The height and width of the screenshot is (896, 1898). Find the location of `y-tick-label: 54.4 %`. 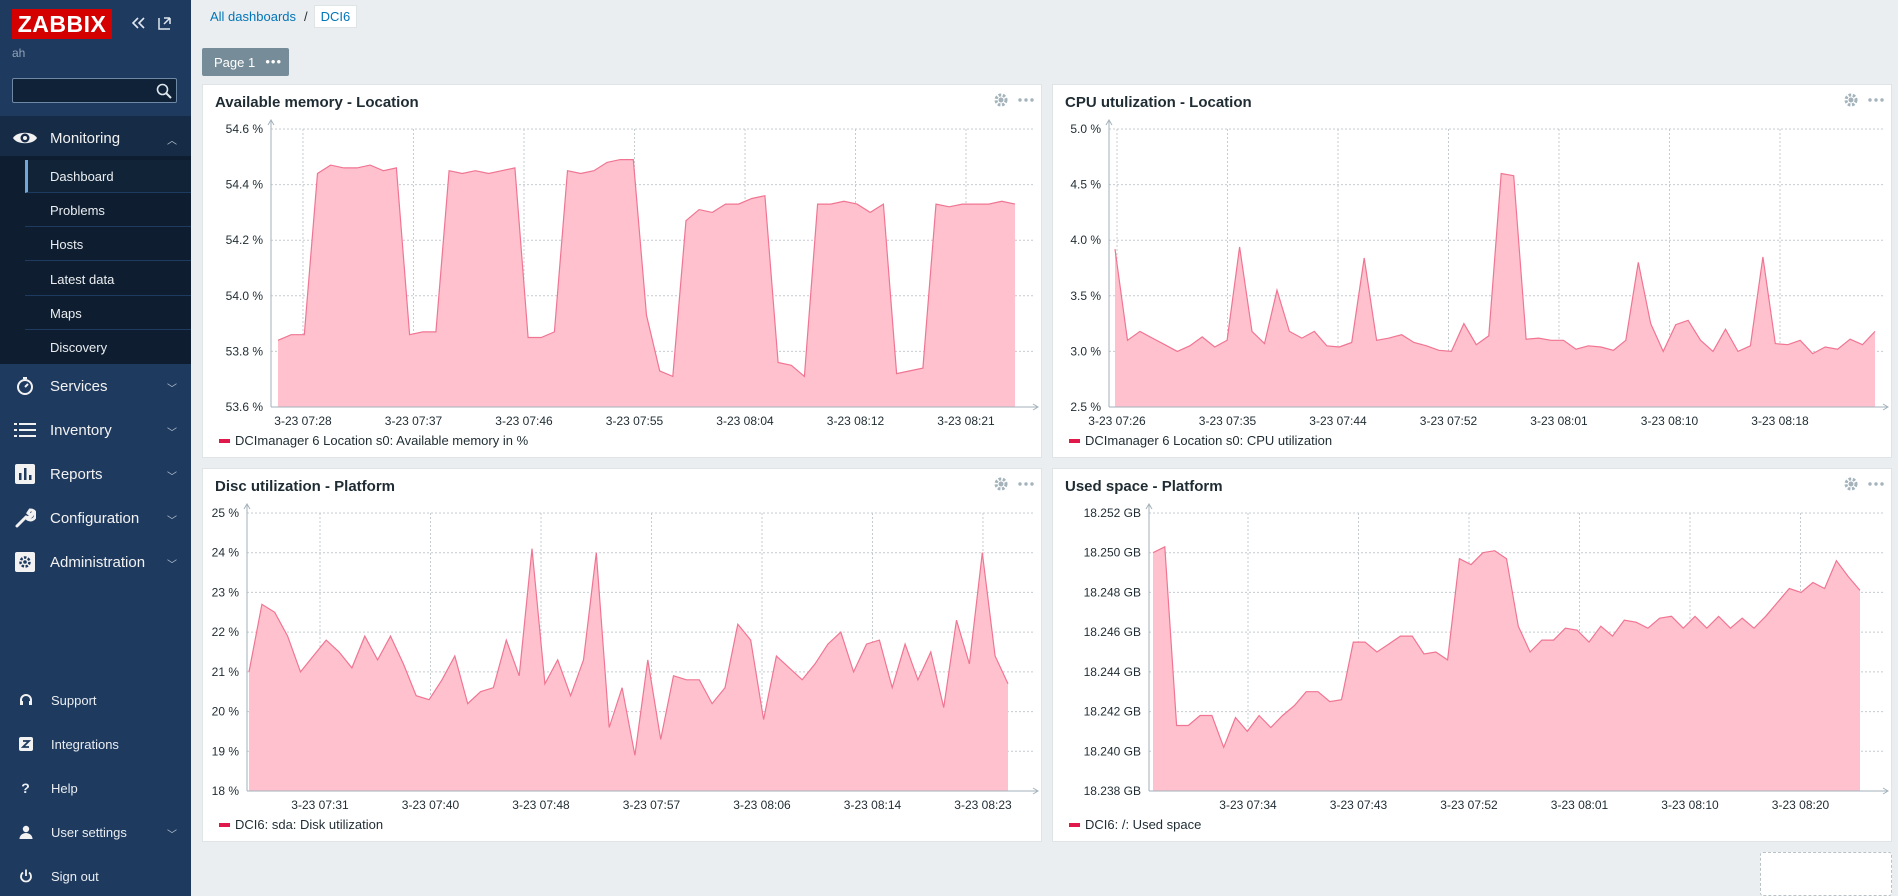

y-tick-label: 54.4 % is located at coordinates (245, 185).